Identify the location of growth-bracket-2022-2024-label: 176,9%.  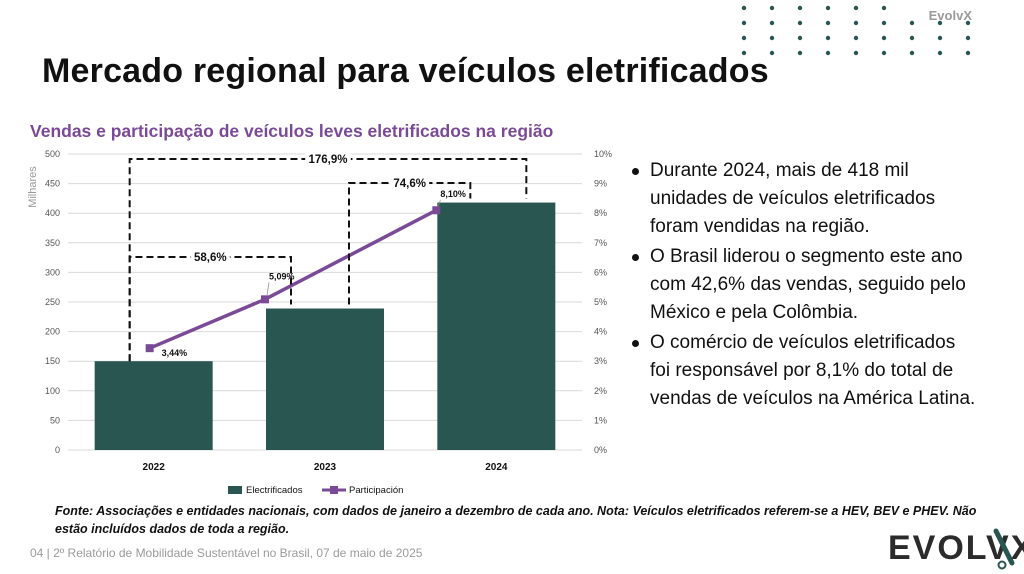
(327, 160).